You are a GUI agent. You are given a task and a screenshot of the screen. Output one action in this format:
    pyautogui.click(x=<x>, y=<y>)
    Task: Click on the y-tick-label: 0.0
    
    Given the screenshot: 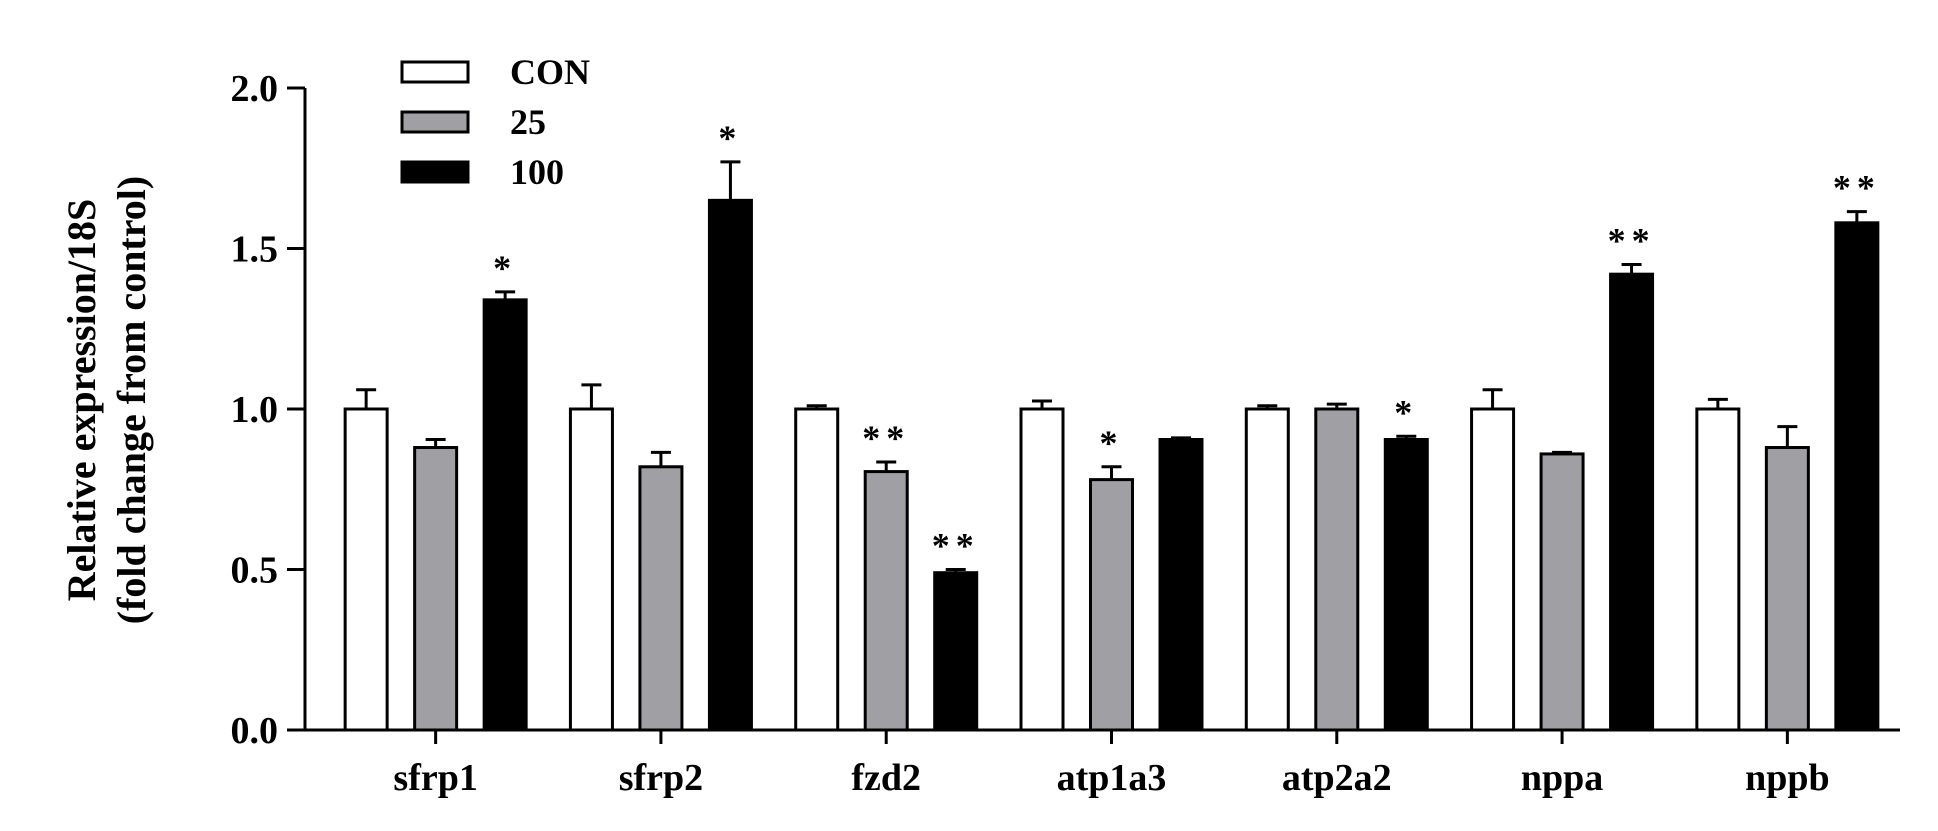 What is the action you would take?
    pyautogui.click(x=255, y=731)
    